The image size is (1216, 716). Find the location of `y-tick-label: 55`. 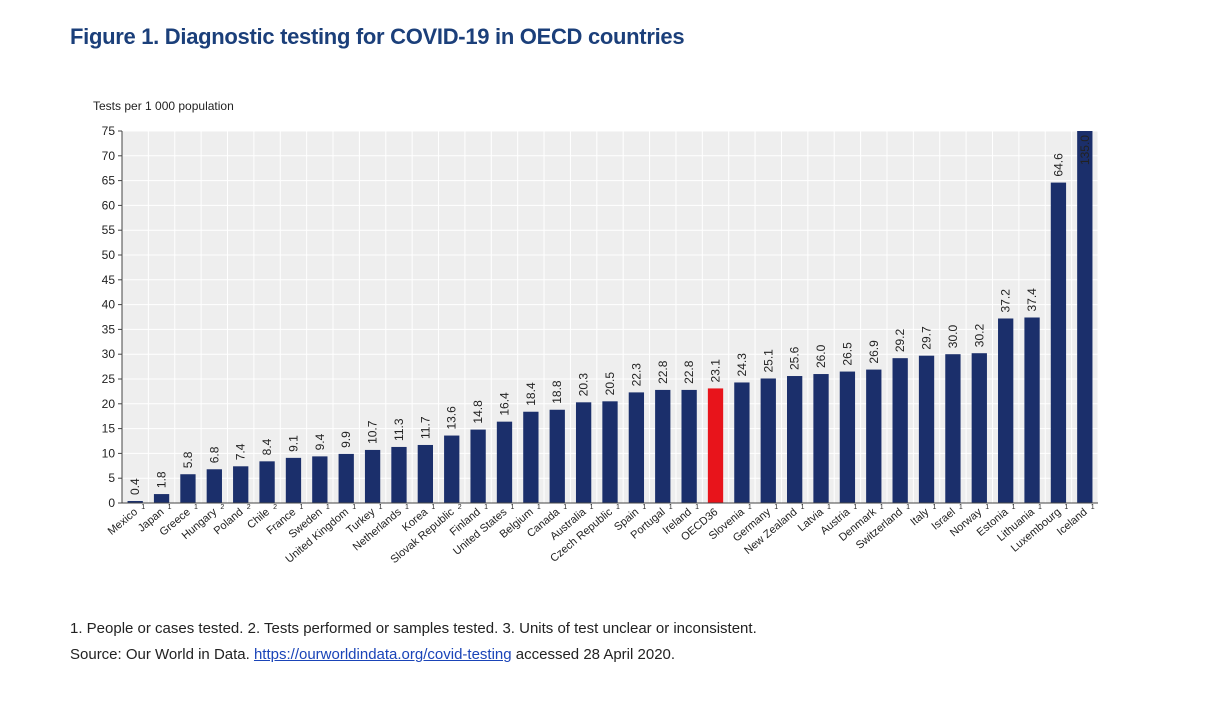

y-tick-label: 55 is located at coordinates (109, 230).